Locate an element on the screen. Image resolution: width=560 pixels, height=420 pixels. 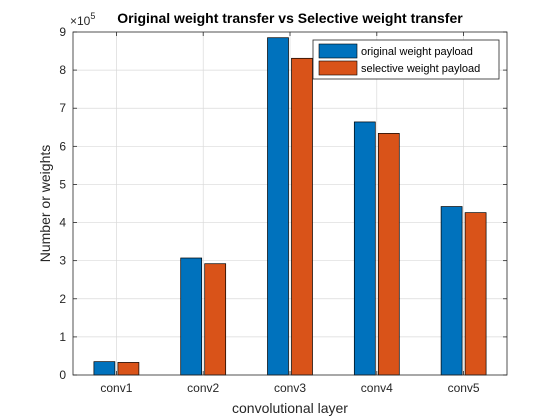
y-exponent-base: ×10 is located at coordinates (80, 21).